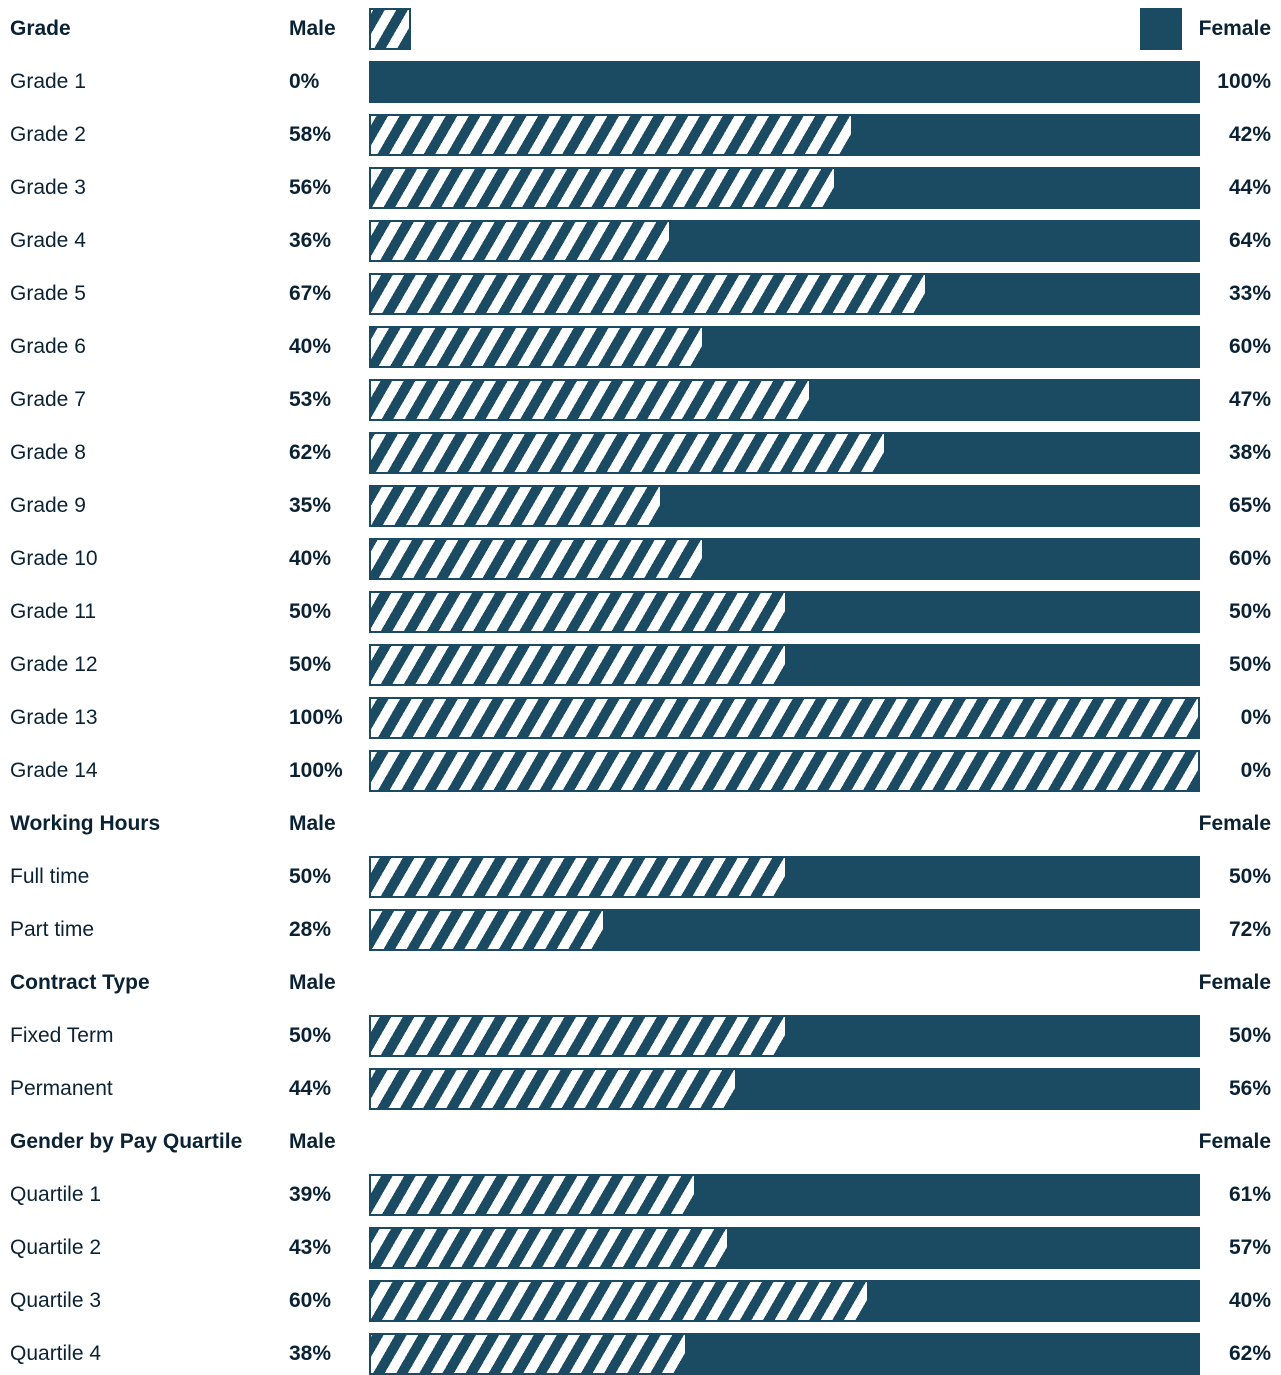 This screenshot has height=1375, width=1281. Describe the element at coordinates (48, 240) in the screenshot. I see `row-category-label: Grade 4` at that location.